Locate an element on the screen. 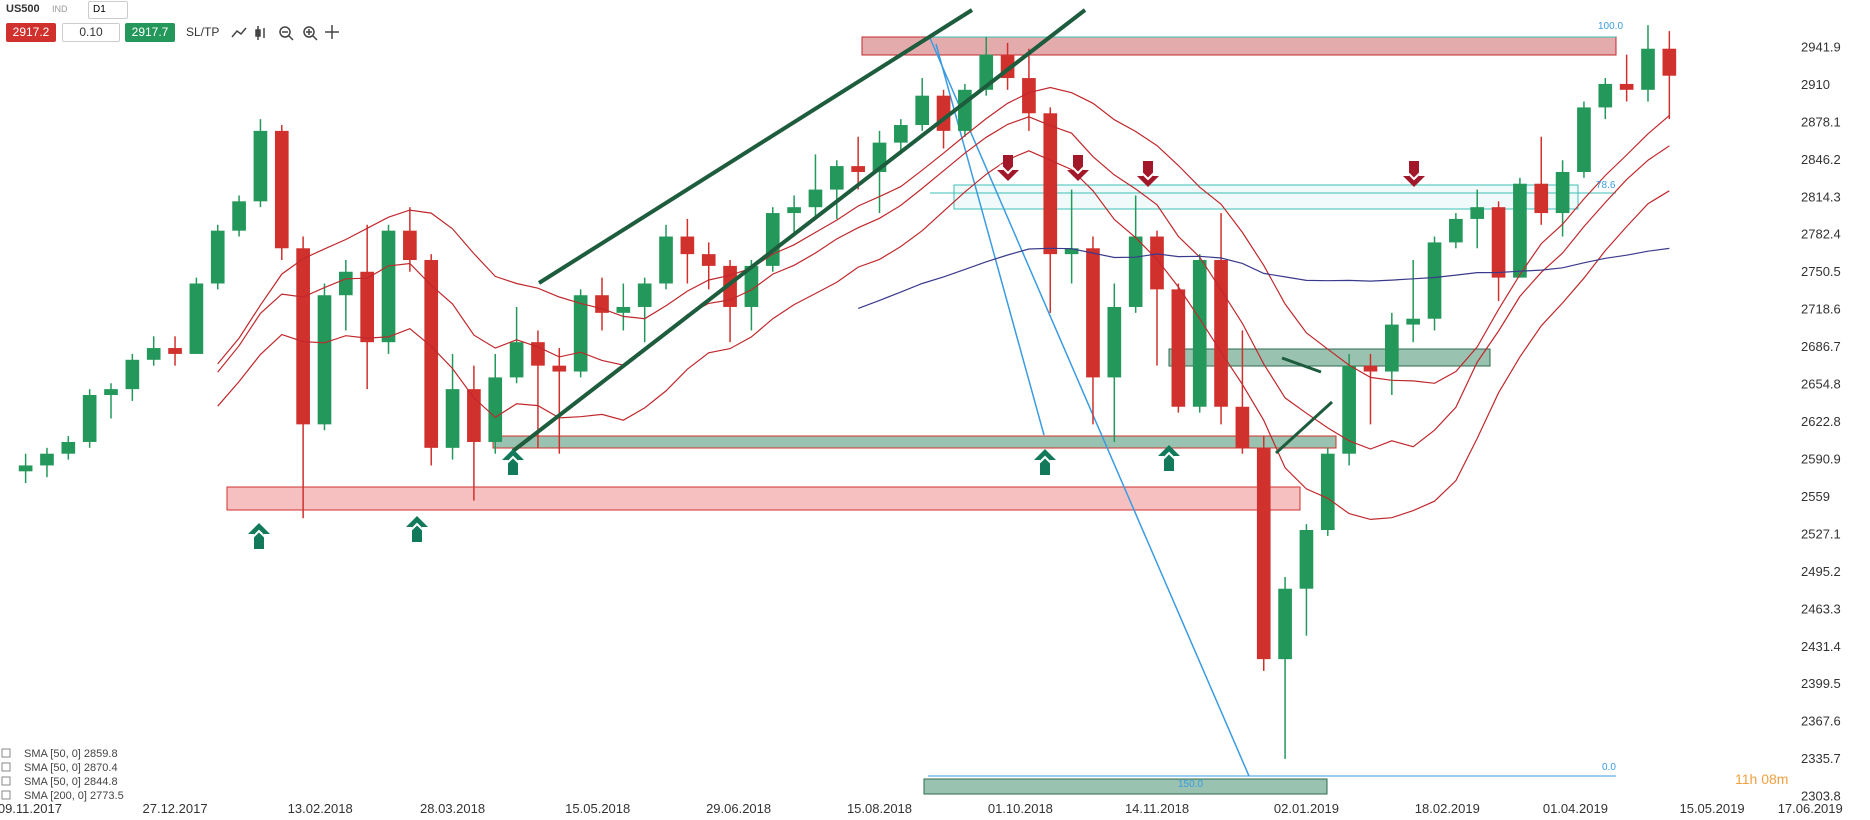 Image resolution: width=1870 pixels, height=820 pixels. line-tool is located at coordinates (239, 32).